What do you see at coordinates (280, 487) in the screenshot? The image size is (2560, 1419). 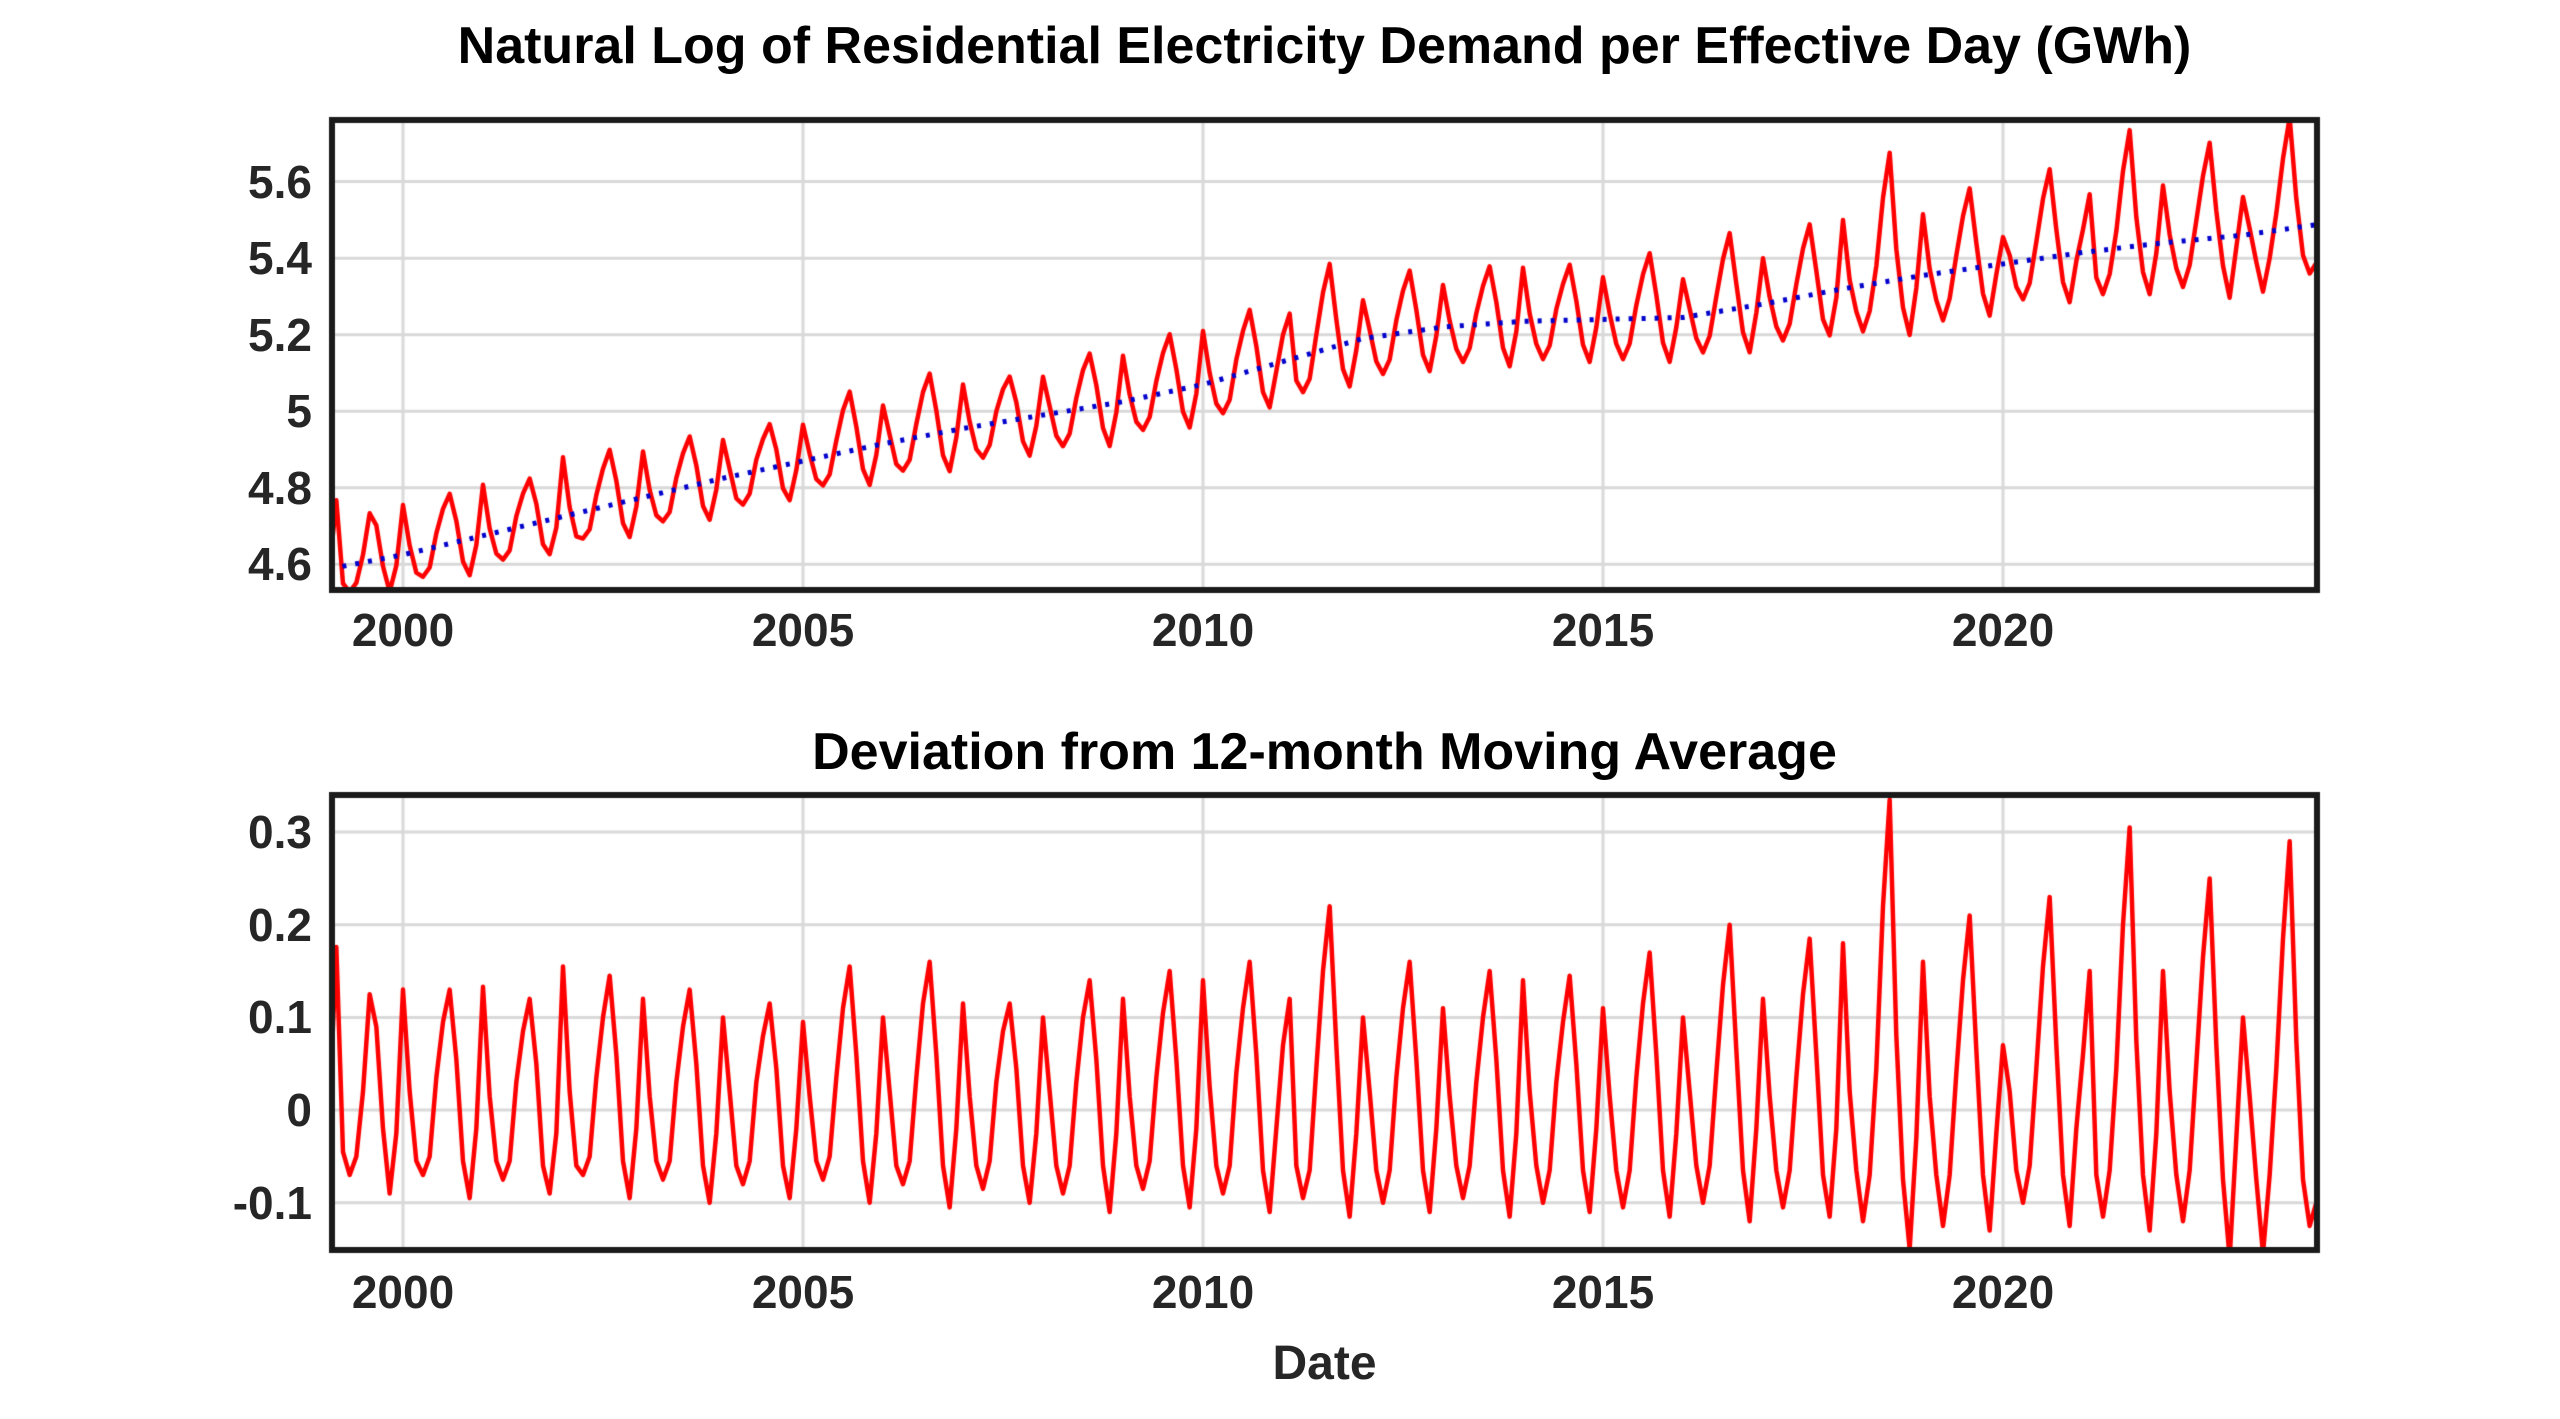 I see `y-tick-label: 4.8` at bounding box center [280, 487].